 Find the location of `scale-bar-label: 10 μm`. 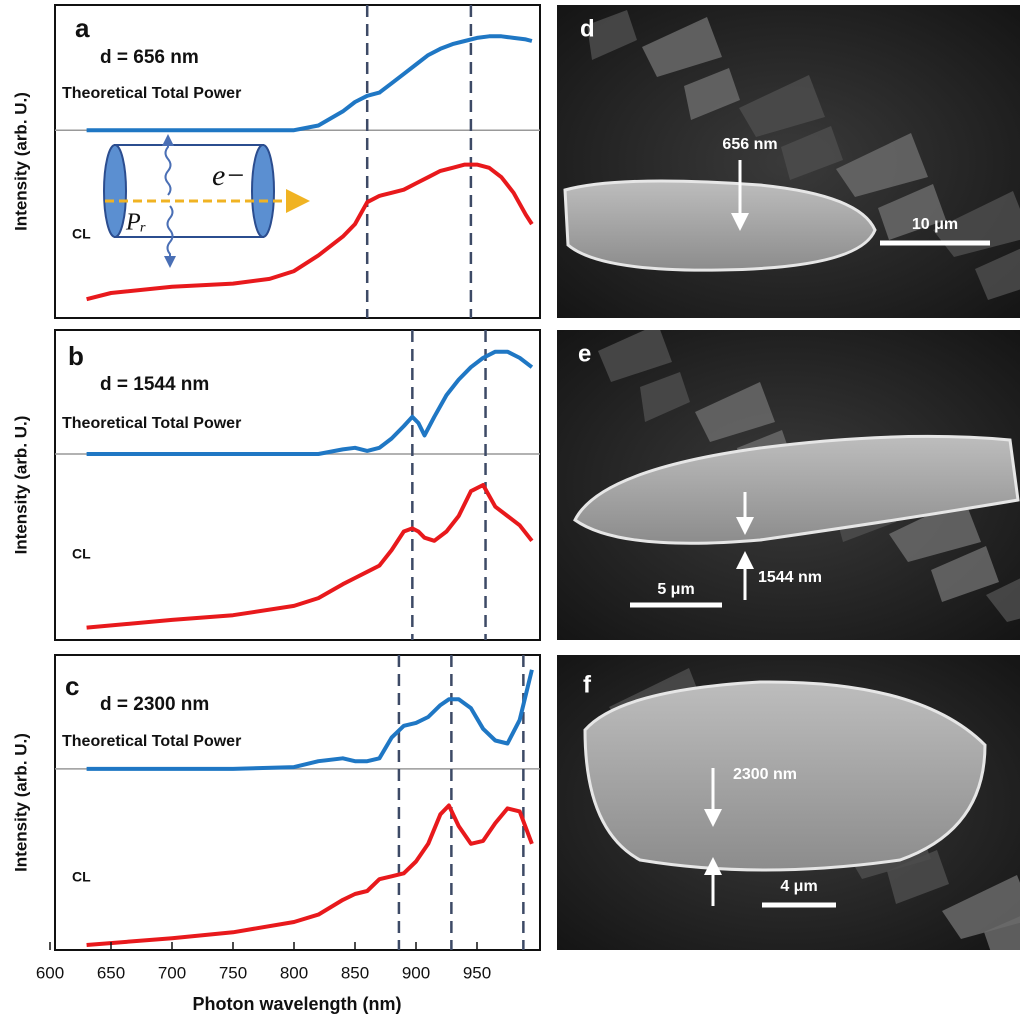

scale-bar-label: 10 μm is located at coordinates (935, 224).